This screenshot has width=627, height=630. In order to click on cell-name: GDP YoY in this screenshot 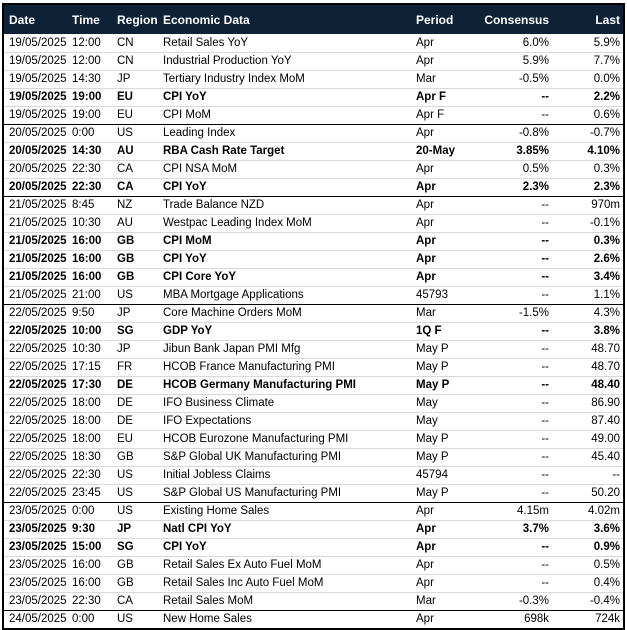, I will do `click(285, 330)`.